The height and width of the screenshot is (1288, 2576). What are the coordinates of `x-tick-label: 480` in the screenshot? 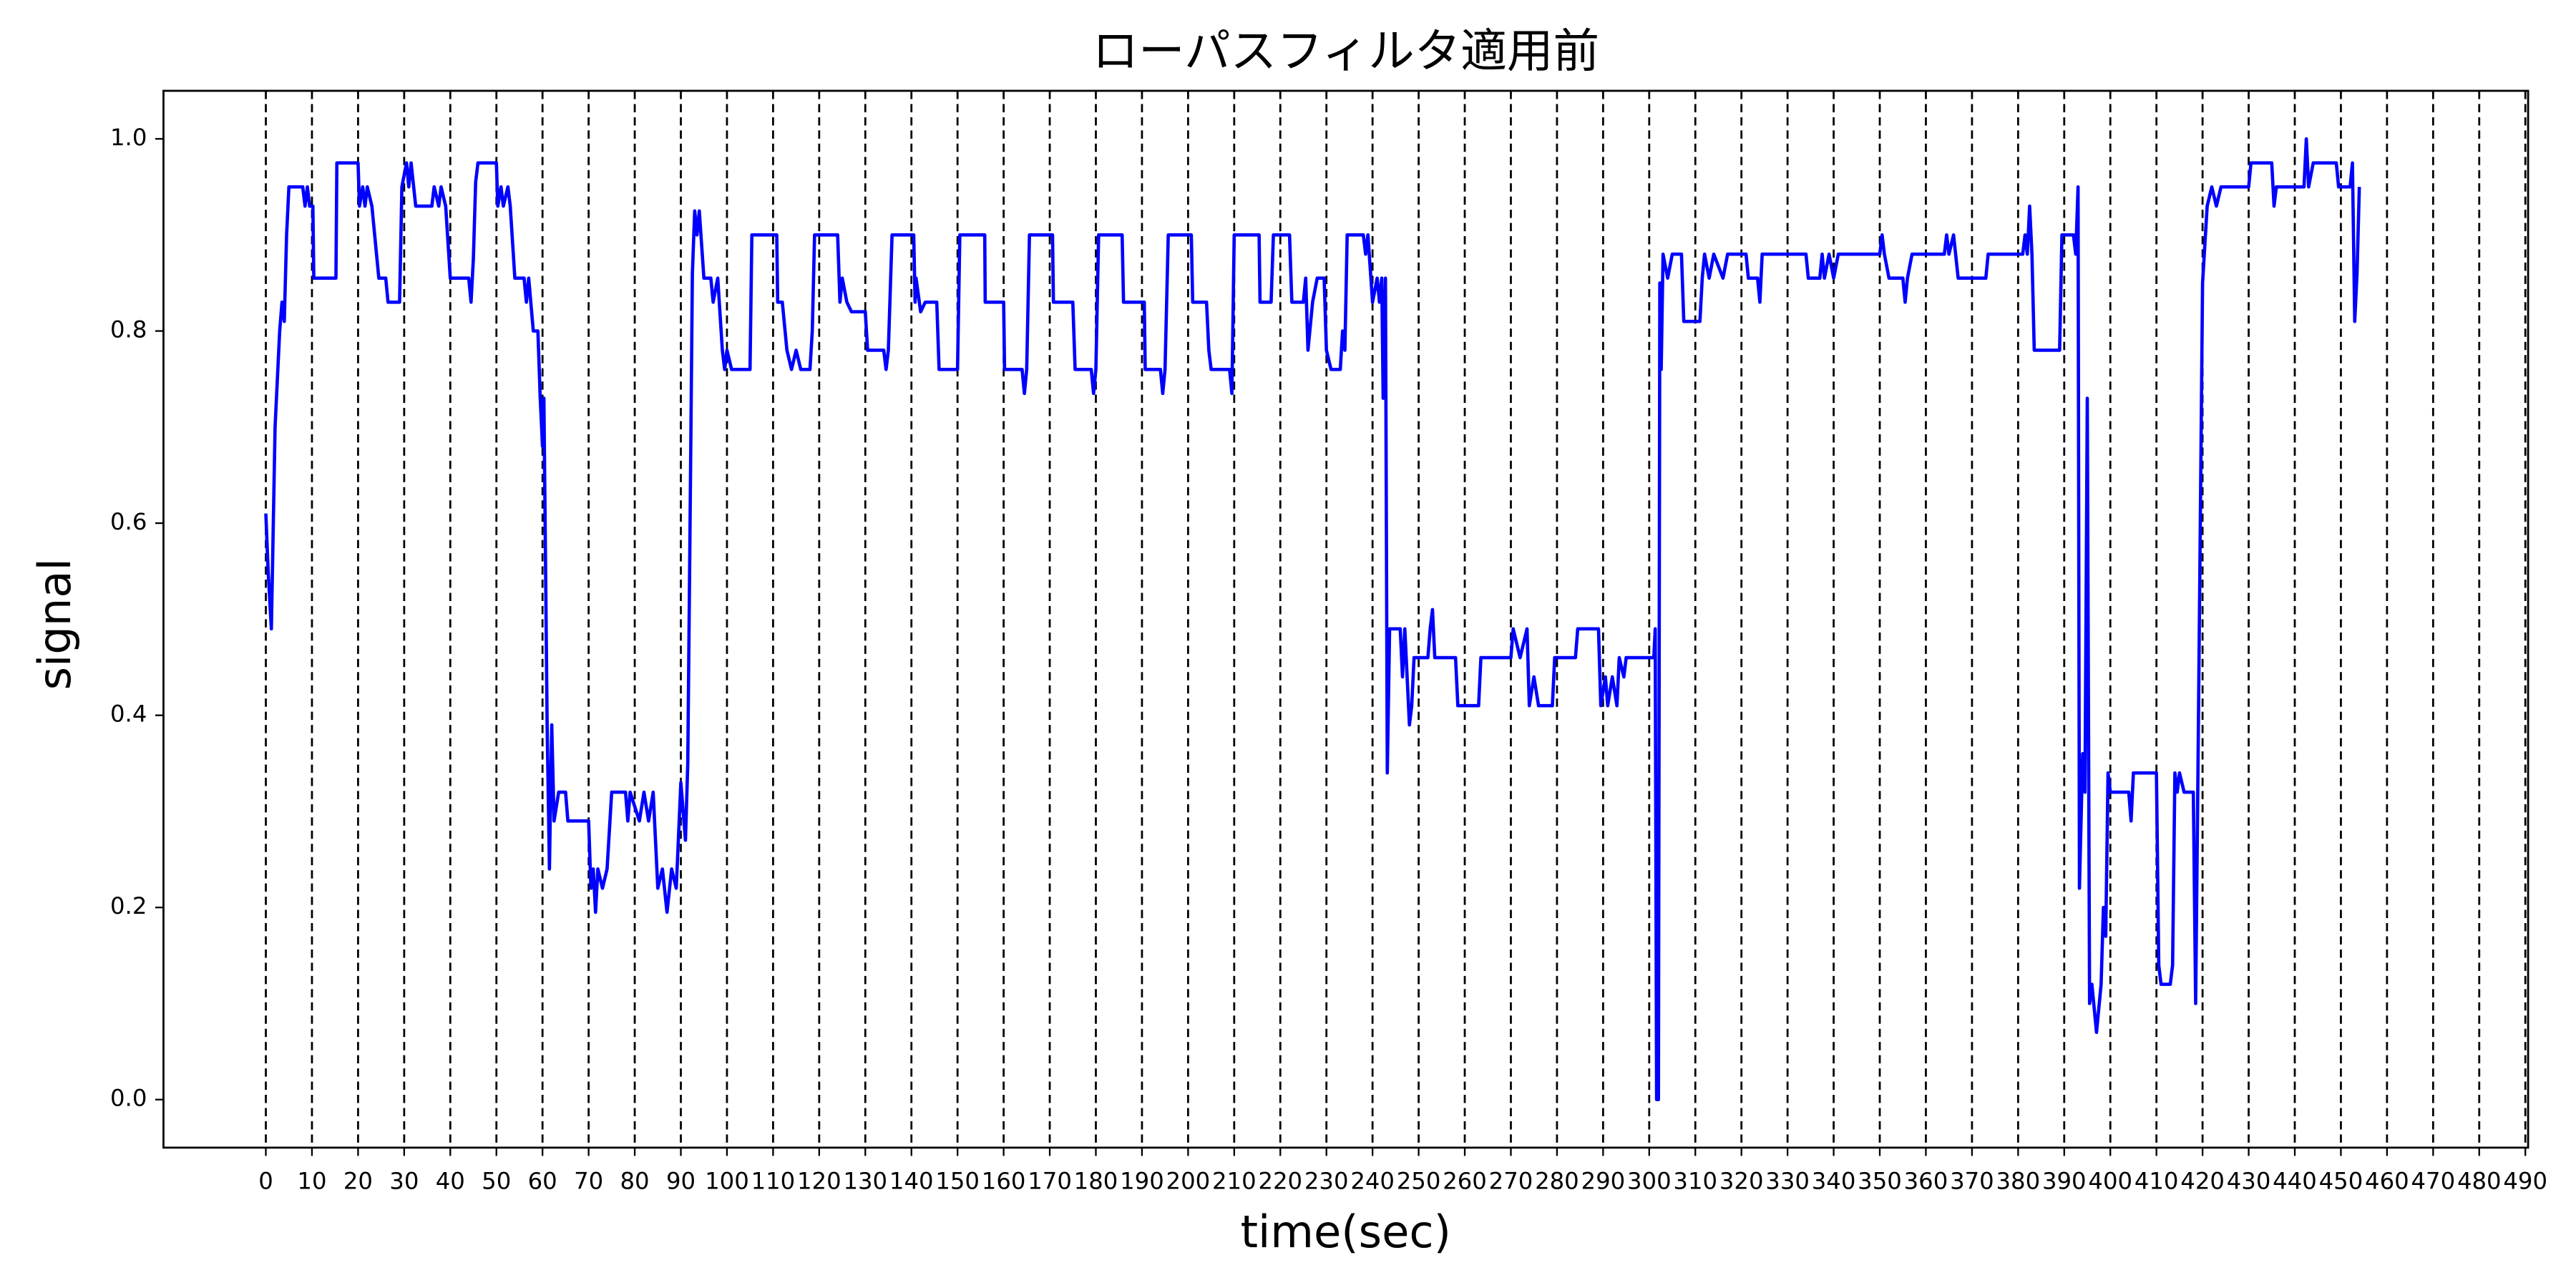 It's located at (2479, 1180).